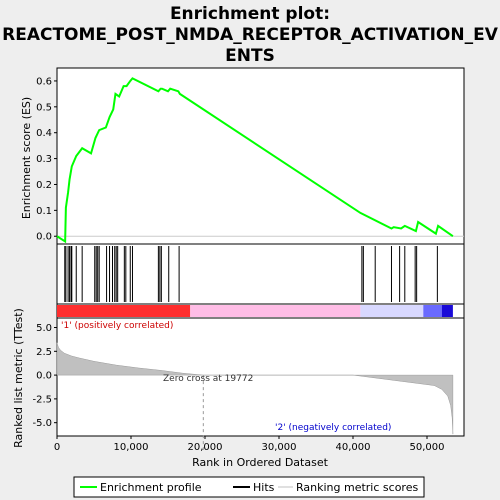  I want to click on chart-title-line3: ENTS, so click(250, 56).